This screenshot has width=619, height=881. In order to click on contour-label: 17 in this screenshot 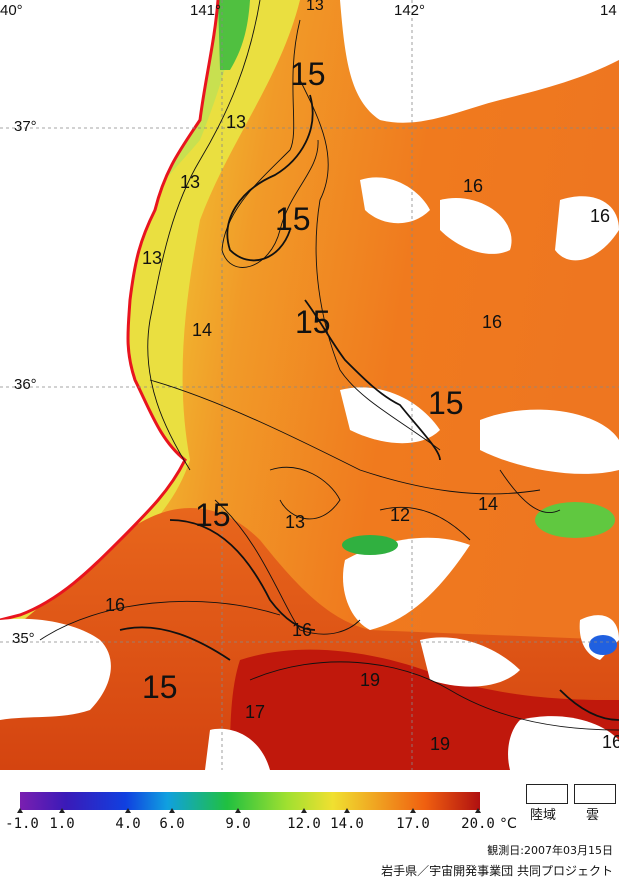, I will do `click(255, 712)`.